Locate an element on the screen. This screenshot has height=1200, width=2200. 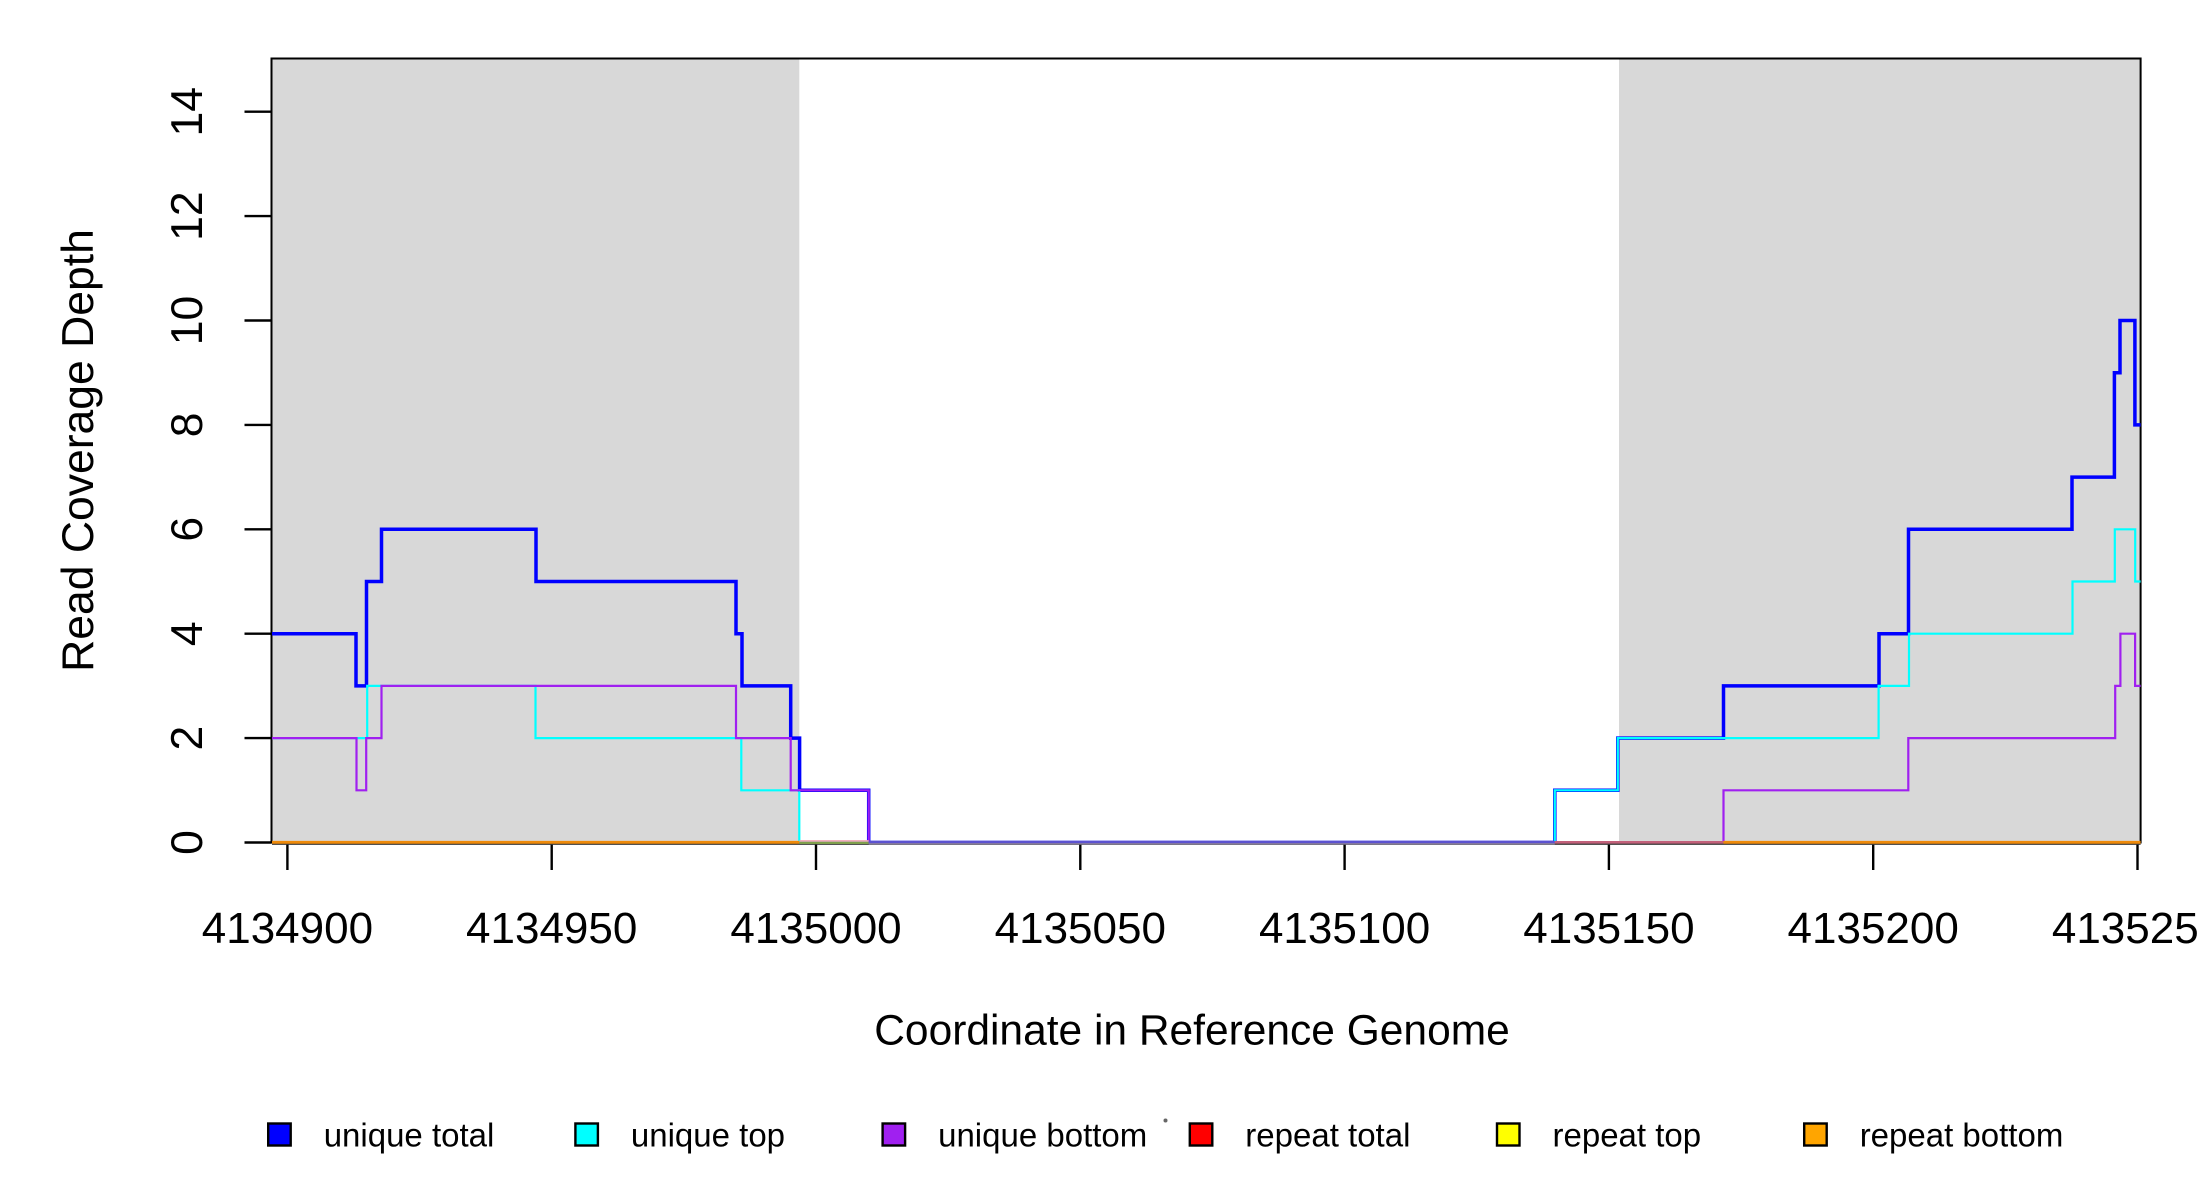
svg-text: 14 is located at coordinates (187, 112).